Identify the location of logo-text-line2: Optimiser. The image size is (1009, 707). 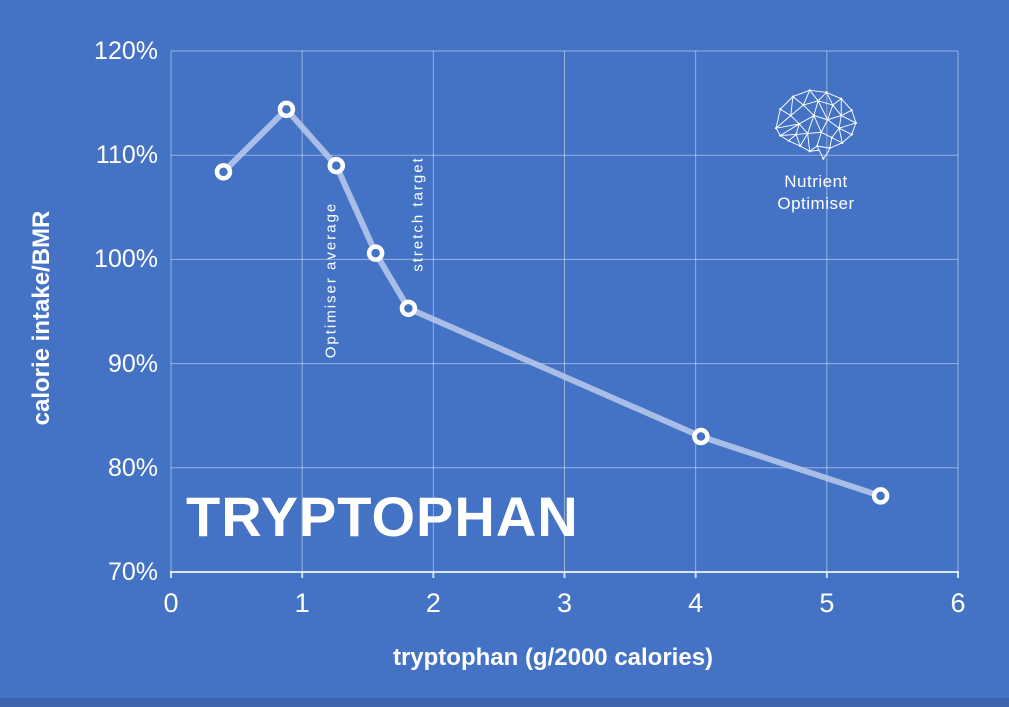
(816, 203).